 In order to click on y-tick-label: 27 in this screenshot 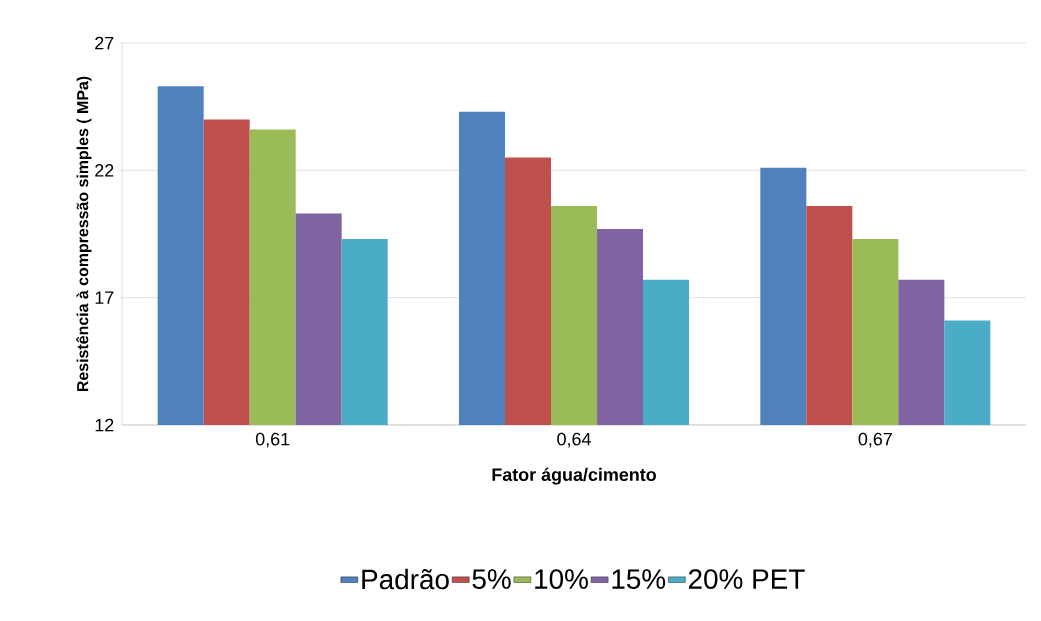, I will do `click(104, 43)`.